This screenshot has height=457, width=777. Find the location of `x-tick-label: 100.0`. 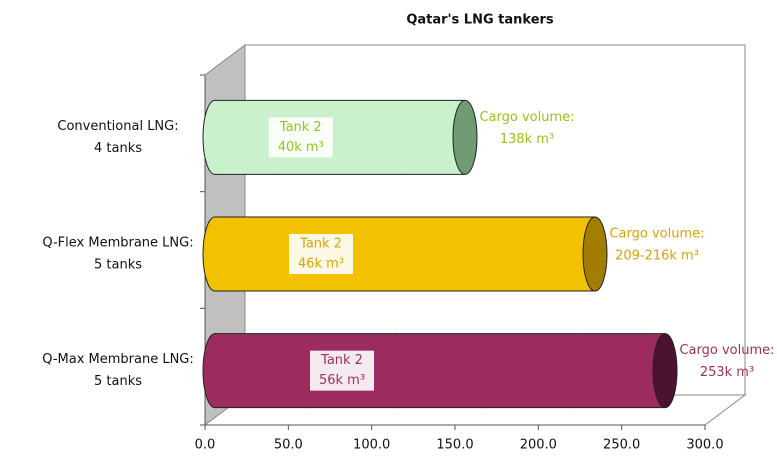

x-tick-label: 100.0 is located at coordinates (371, 445).